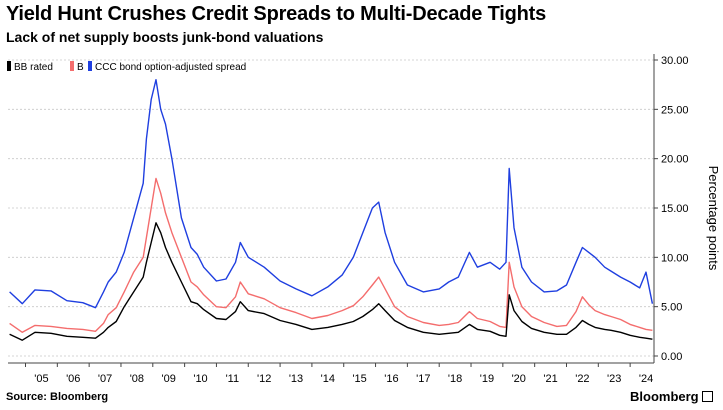  Describe the element at coordinates (296, 379) in the screenshot. I see `x-tick-label: '13` at that location.